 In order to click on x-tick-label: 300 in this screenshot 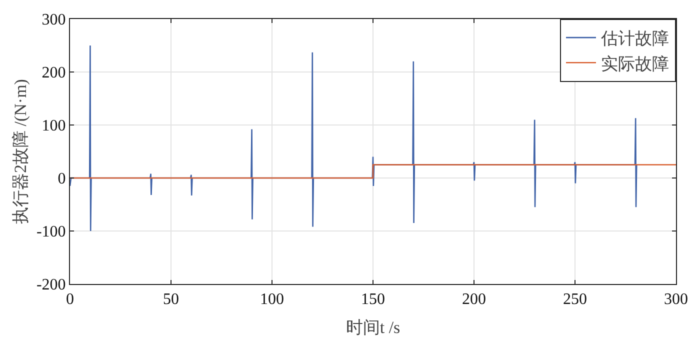, I will do `click(676, 299)`.